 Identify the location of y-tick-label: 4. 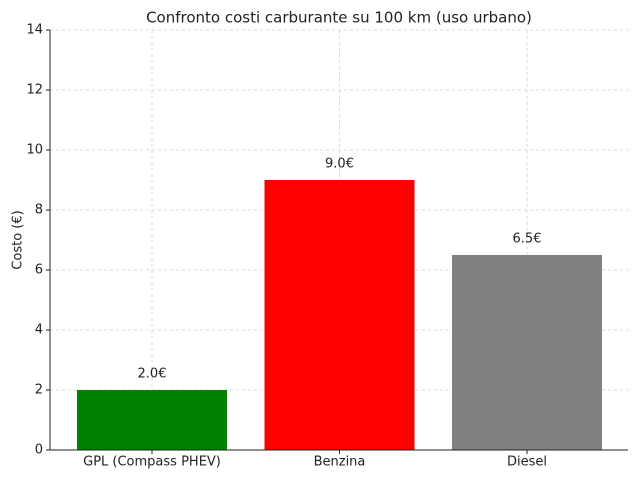
(39, 330).